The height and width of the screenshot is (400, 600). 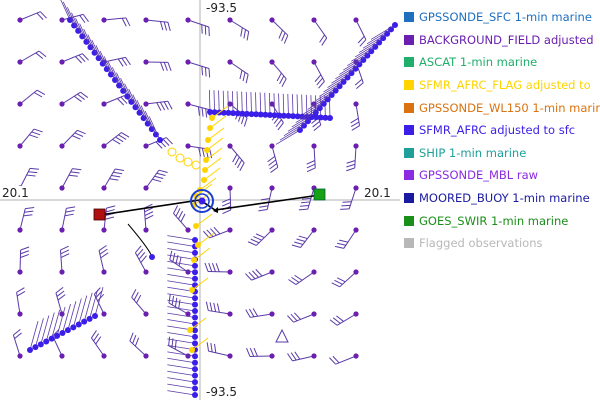 What do you see at coordinates (502, 198) in the screenshot?
I see `legend-item: MOORED_BUOY 1-min marine` at bounding box center [502, 198].